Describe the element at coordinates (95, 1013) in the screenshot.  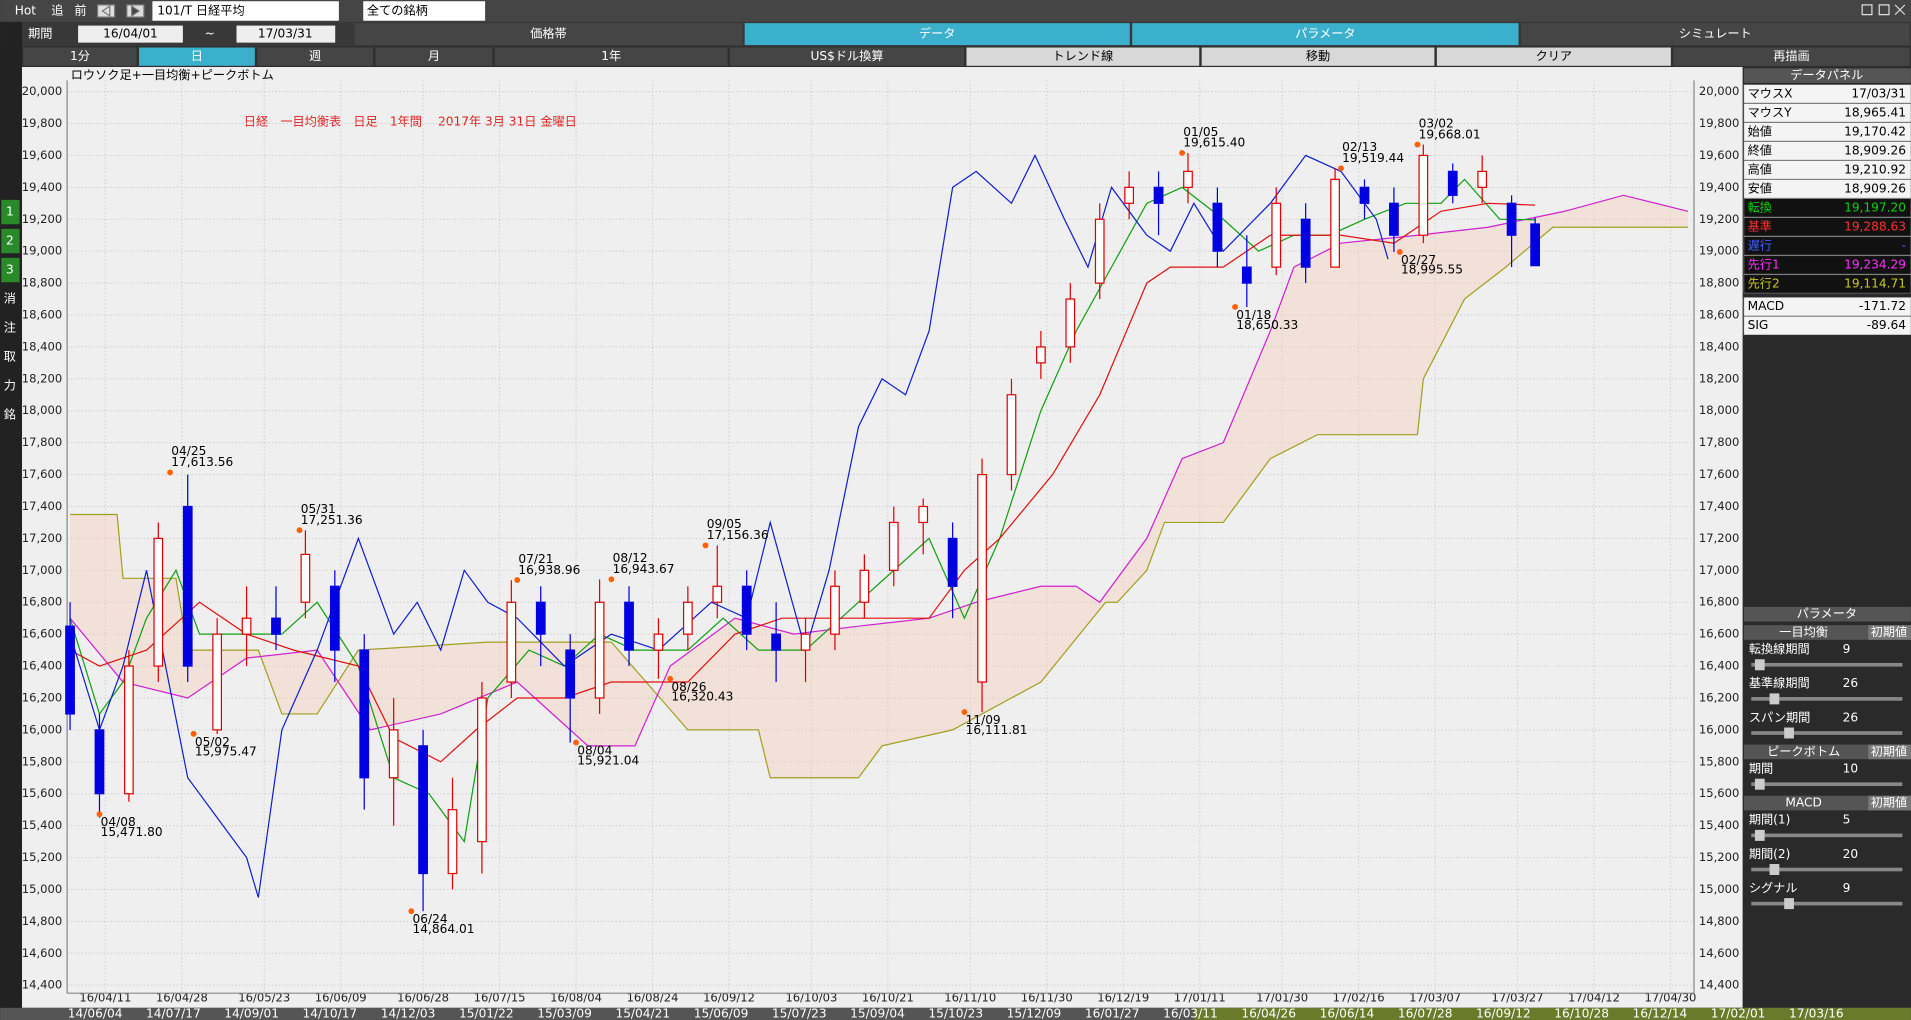
I see `strip-date: 14/06/04` at that location.